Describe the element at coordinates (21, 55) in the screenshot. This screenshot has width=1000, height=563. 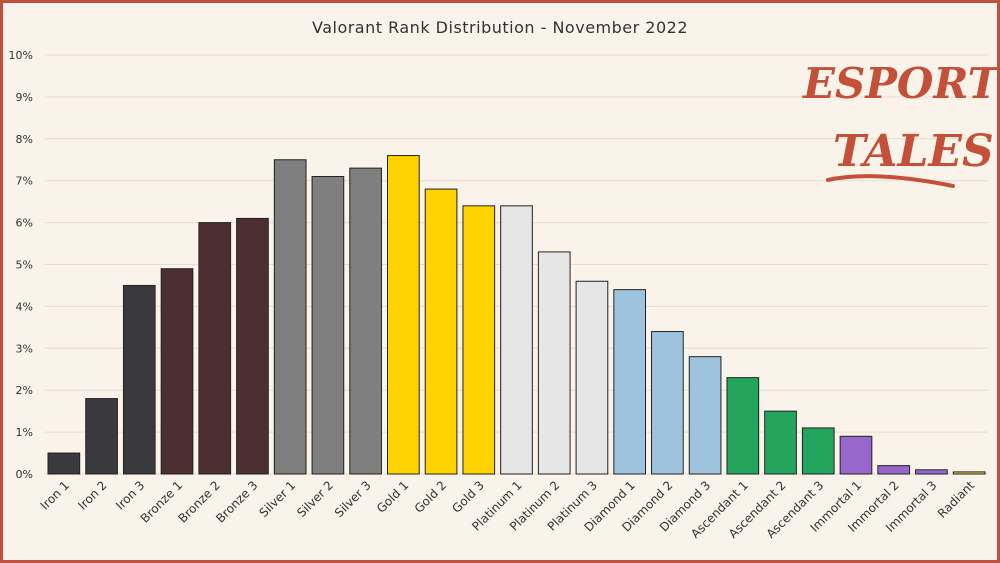
I see `y-tick-label: 10%` at that location.